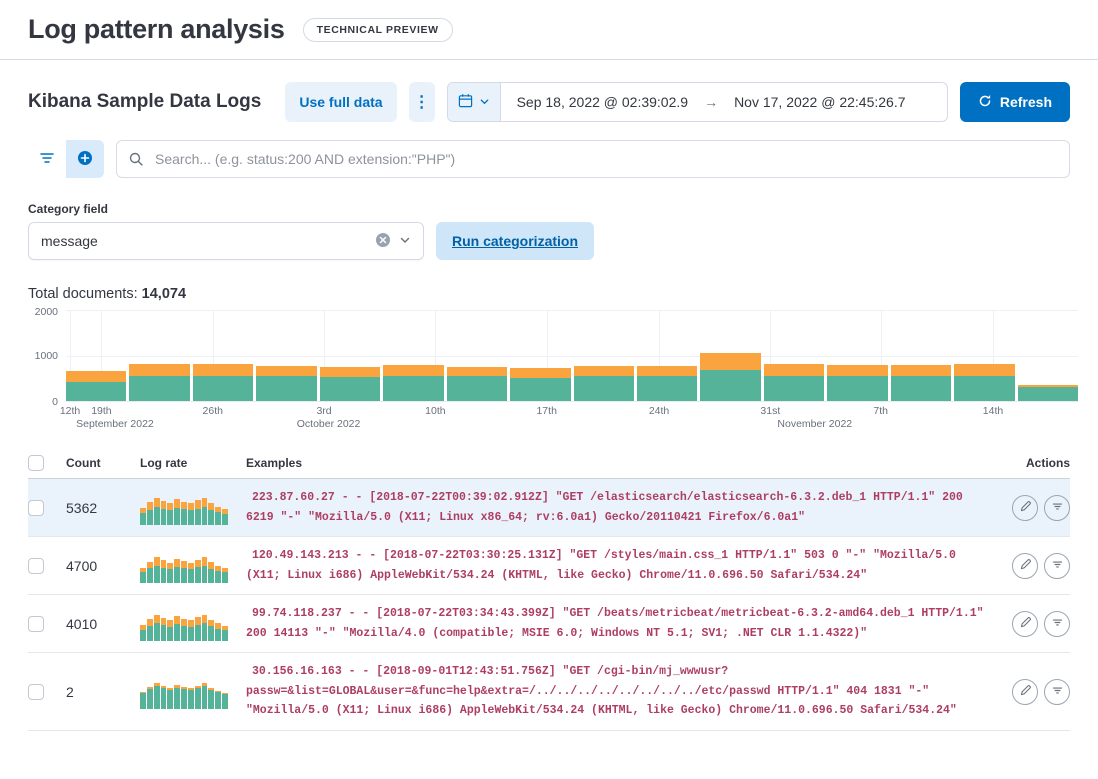  What do you see at coordinates (515, 241) in the screenshot?
I see `run-categorization-button: Run categorization` at bounding box center [515, 241].